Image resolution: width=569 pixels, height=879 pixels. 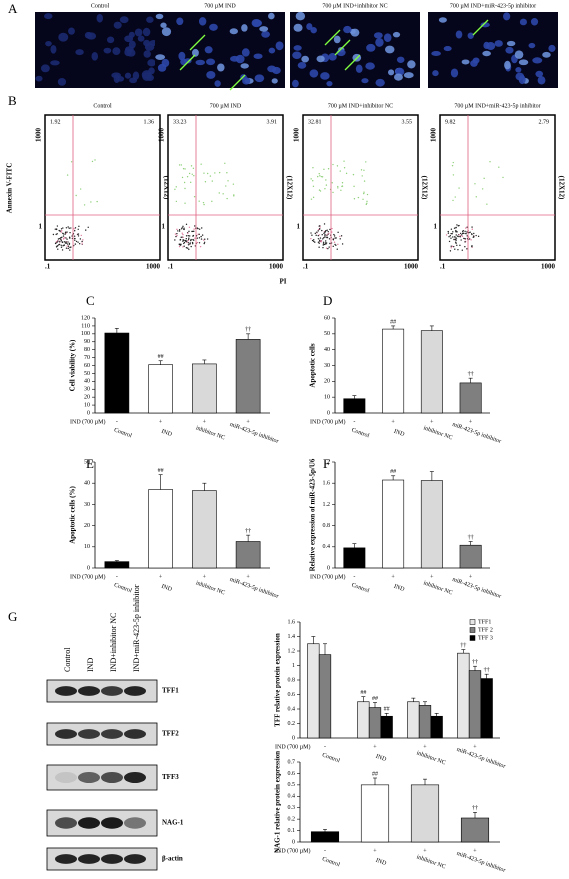 I want to click on image-title: Control, so click(x=100, y=6).